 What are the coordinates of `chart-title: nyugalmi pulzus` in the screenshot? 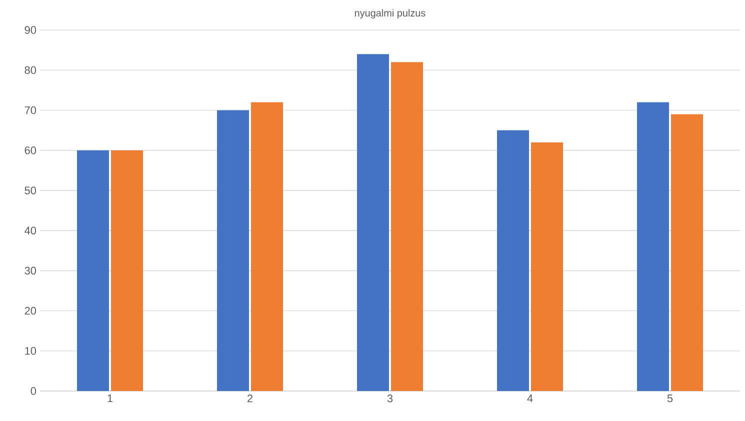 It's located at (390, 14).